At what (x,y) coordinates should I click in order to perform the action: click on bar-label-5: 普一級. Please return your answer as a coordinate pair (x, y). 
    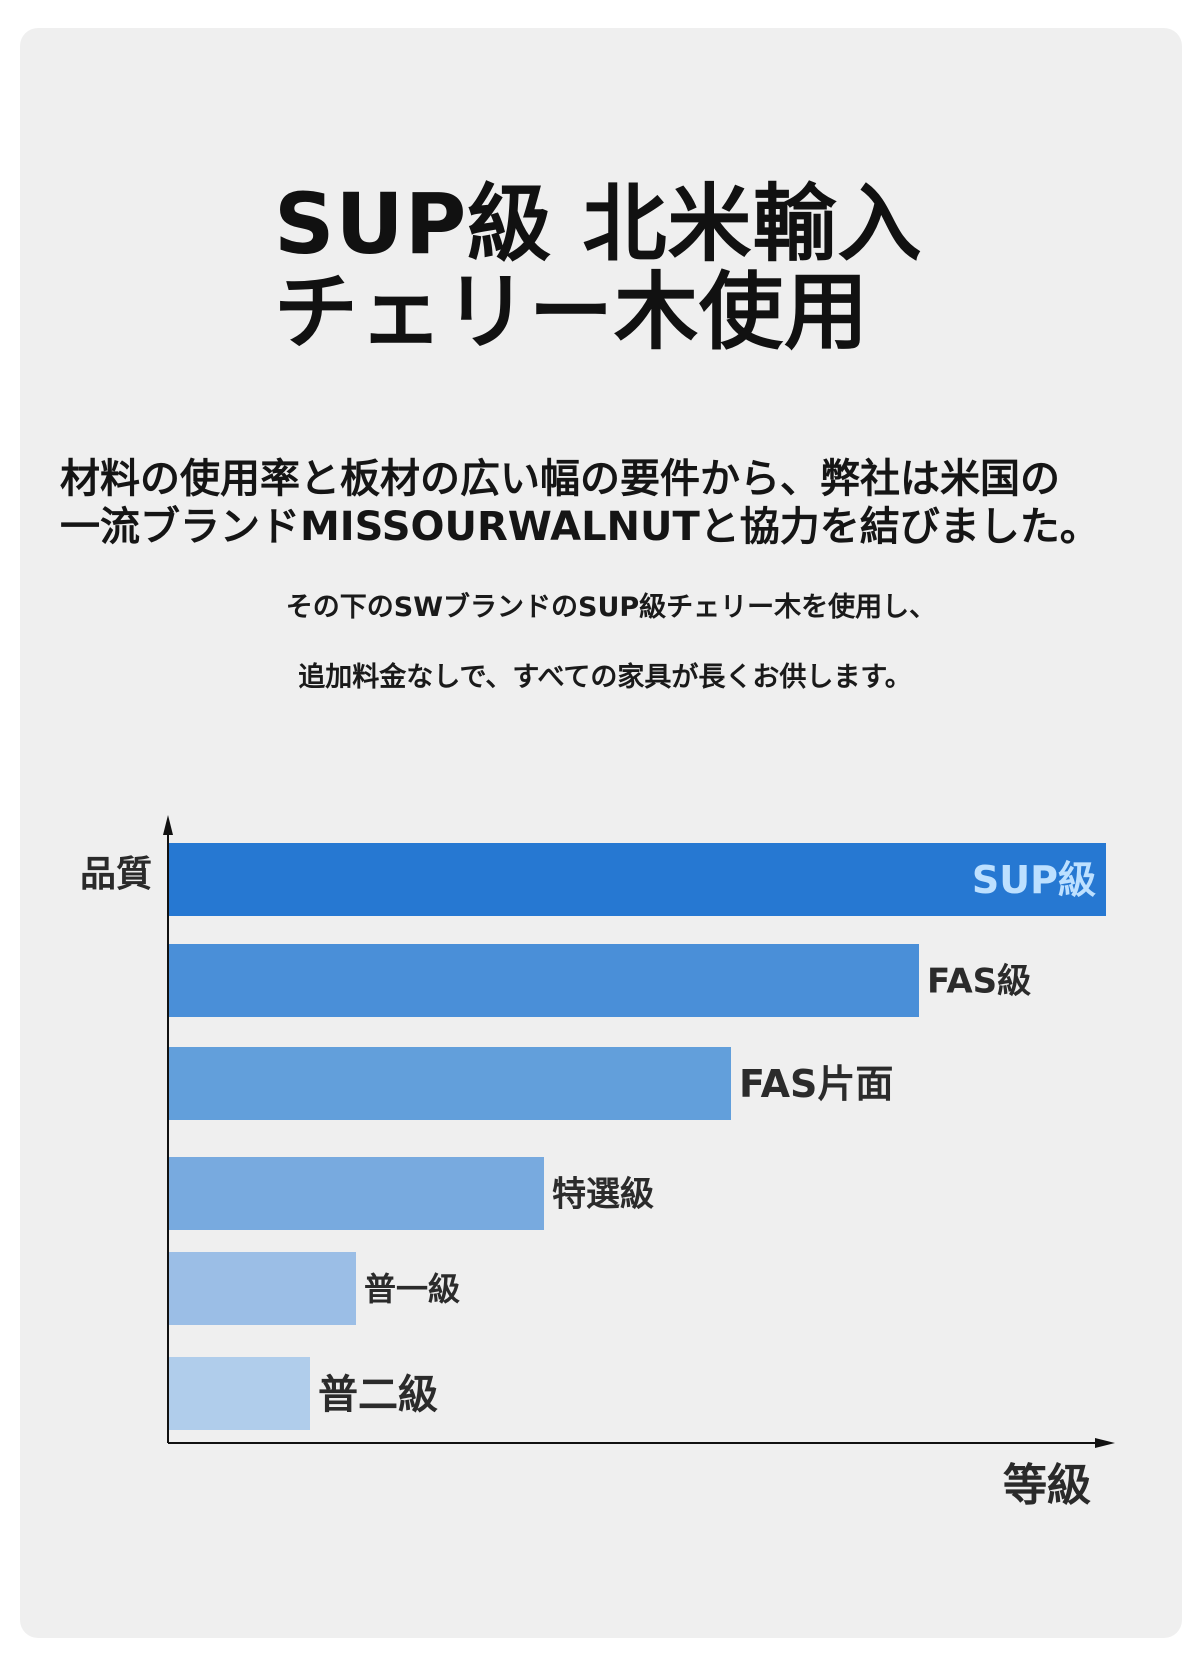
    Looking at the image, I should click on (412, 1289).